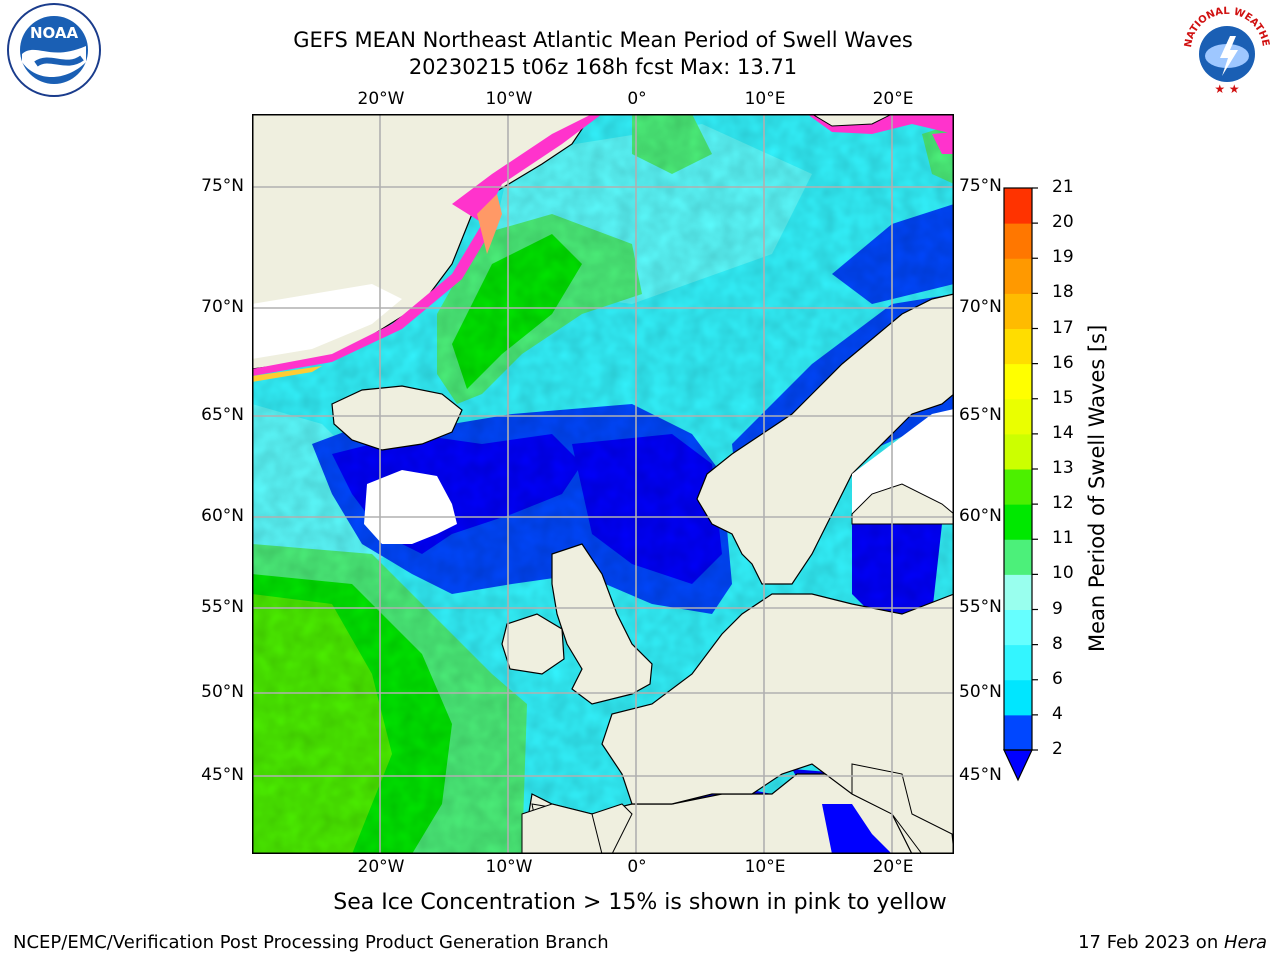  Describe the element at coordinates (562, 828) in the screenshot. I see `iberia-land` at that location.